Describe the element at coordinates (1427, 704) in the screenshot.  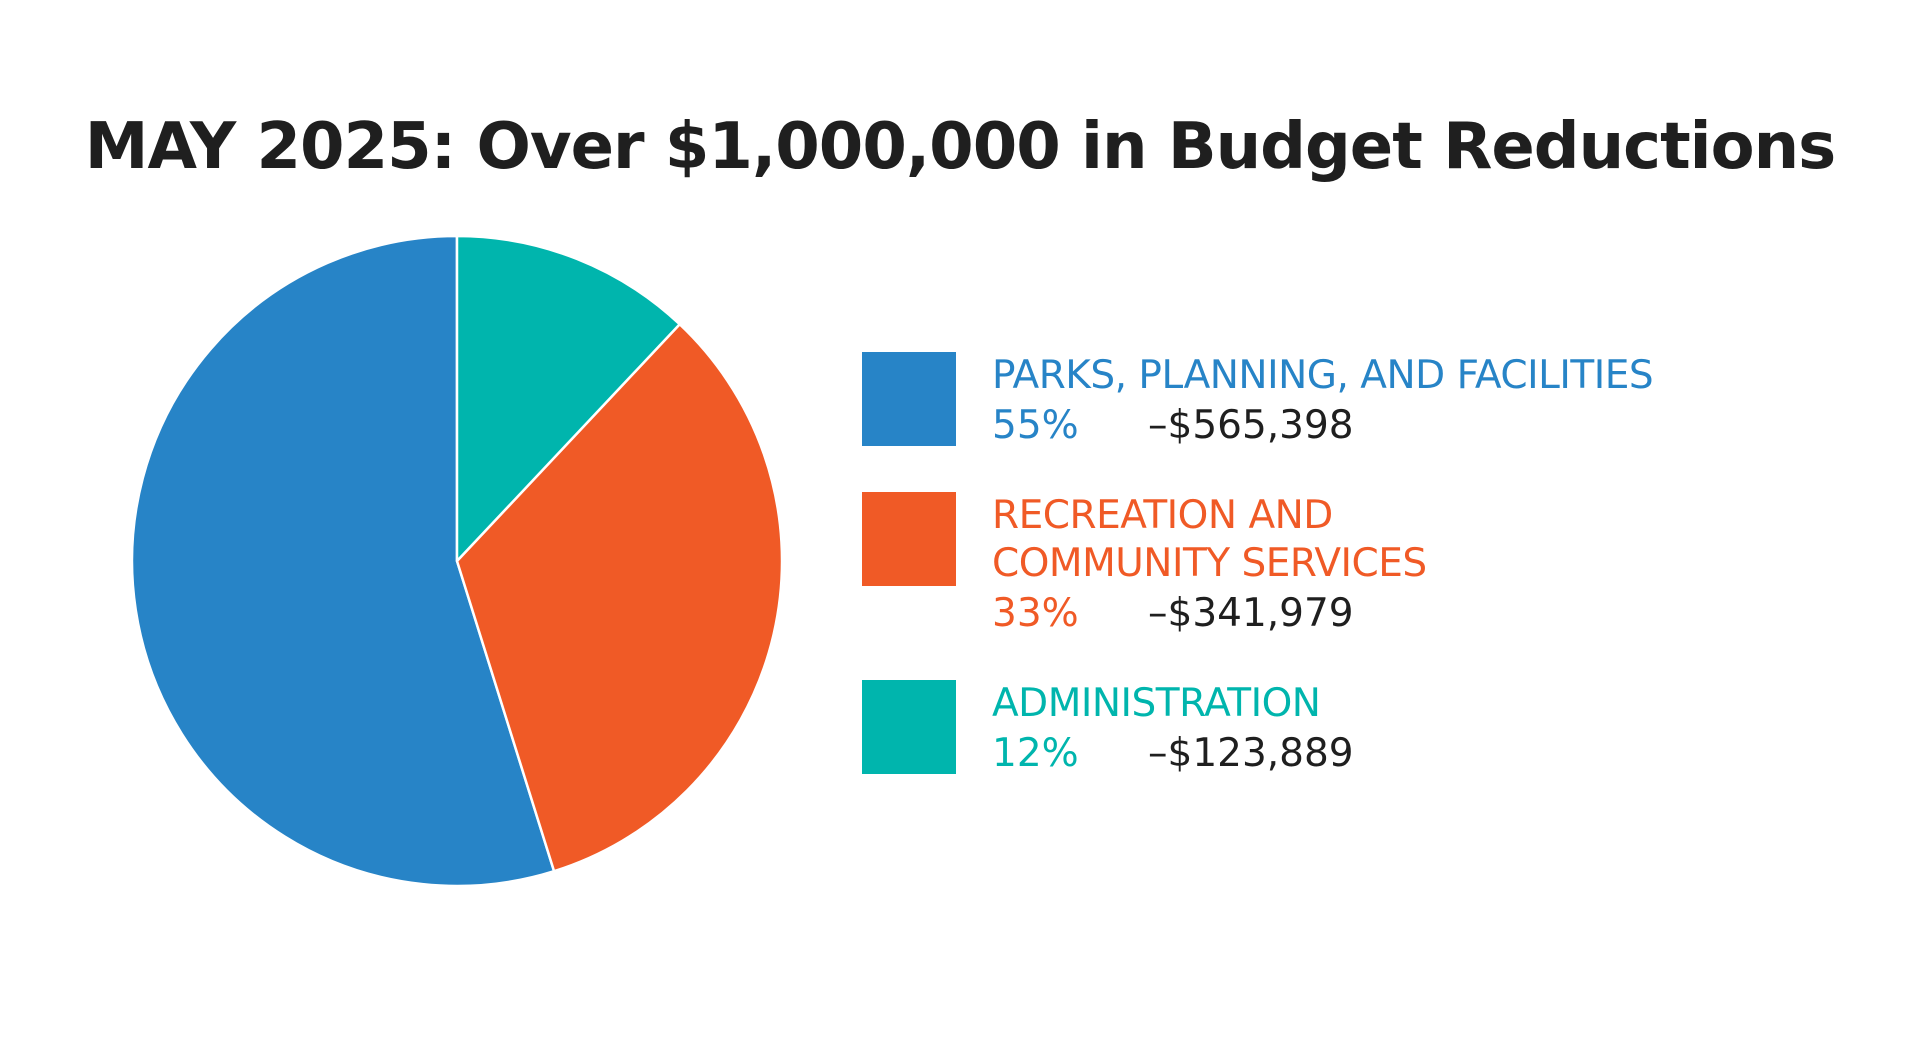
I see `legend-label-administration: ADMINISTRATION` at that location.